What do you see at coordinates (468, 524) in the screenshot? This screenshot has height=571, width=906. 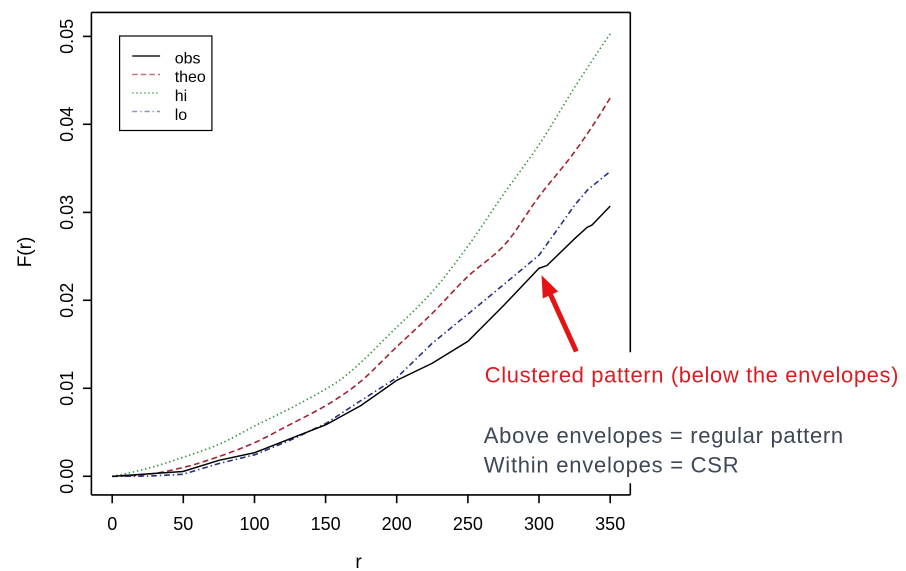 I see `svg-text: 250` at bounding box center [468, 524].